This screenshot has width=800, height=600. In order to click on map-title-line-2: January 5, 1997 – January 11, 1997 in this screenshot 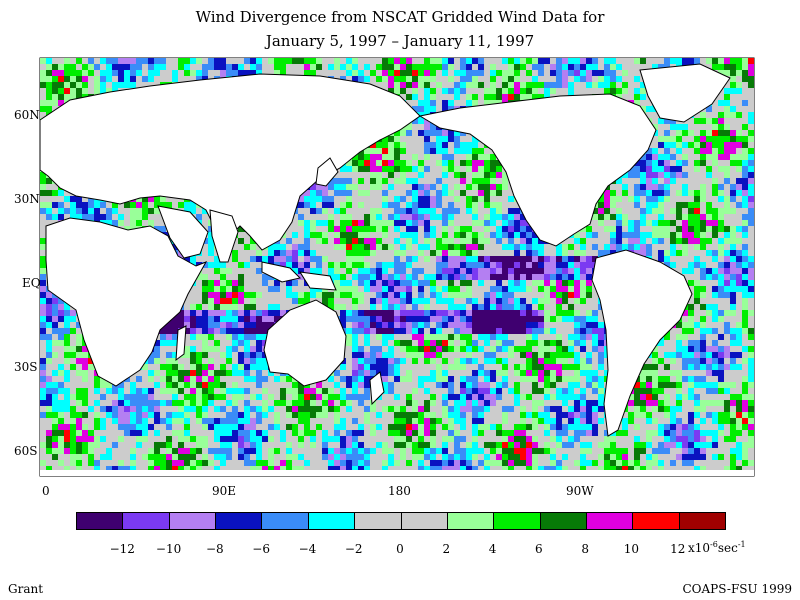, I will do `click(400, 41)`.